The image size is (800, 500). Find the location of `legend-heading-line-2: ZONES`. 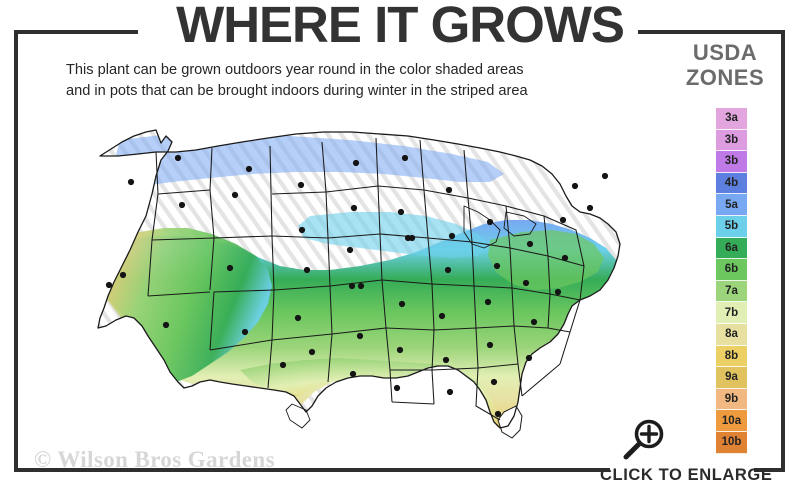

legend-heading-line-2: ZONES is located at coordinates (725, 77).